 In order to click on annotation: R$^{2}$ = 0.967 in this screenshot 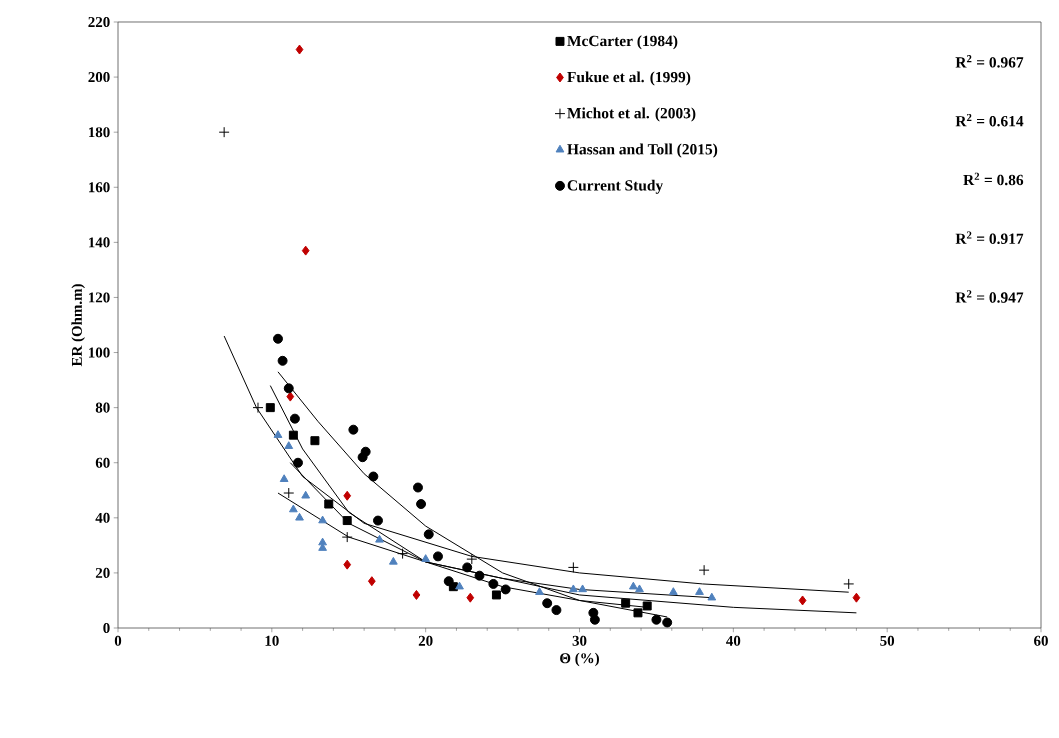, I will do `click(989, 61)`.